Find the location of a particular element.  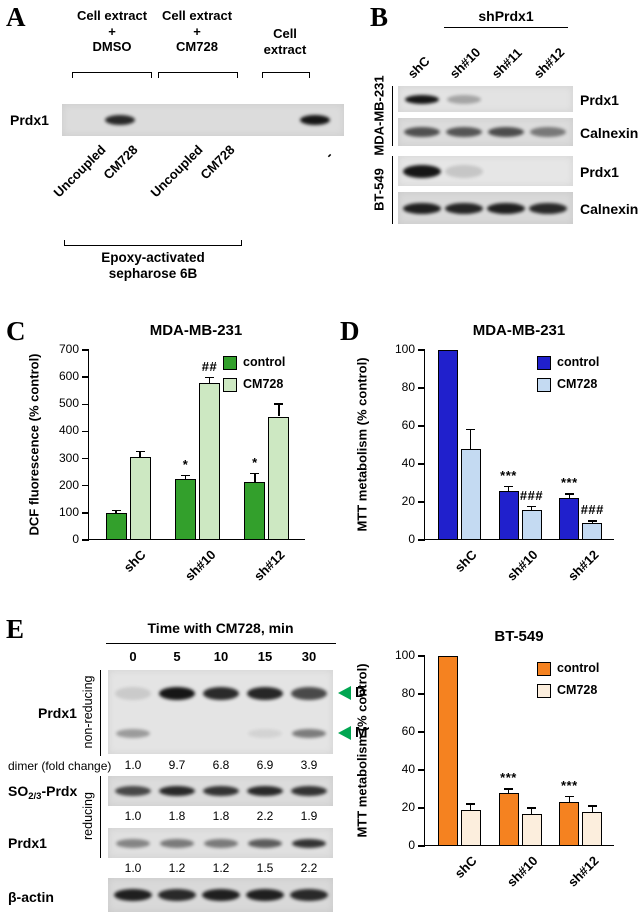

y-tick-label: 40 is located at coordinates (408, 769).